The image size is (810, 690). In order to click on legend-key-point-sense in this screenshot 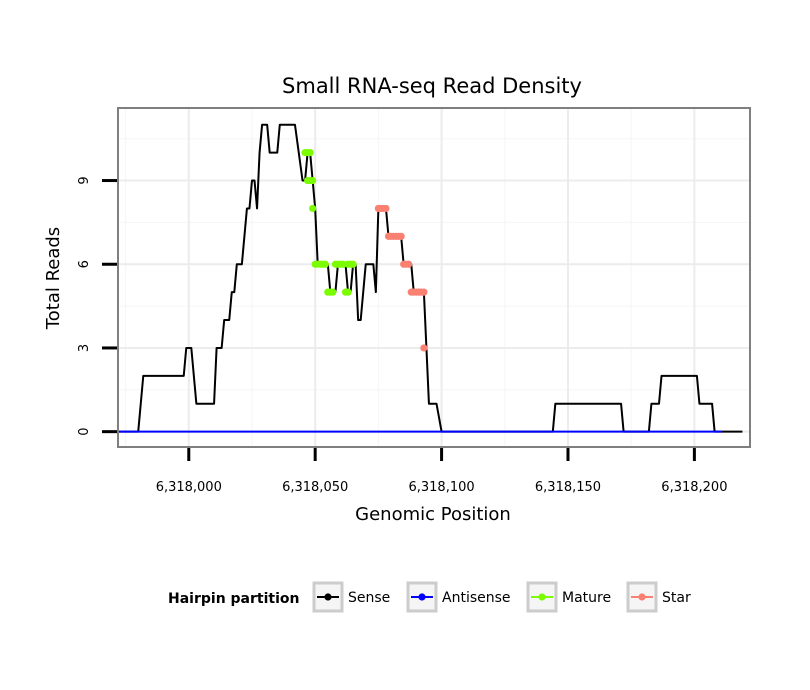, I will do `click(328, 597)`.